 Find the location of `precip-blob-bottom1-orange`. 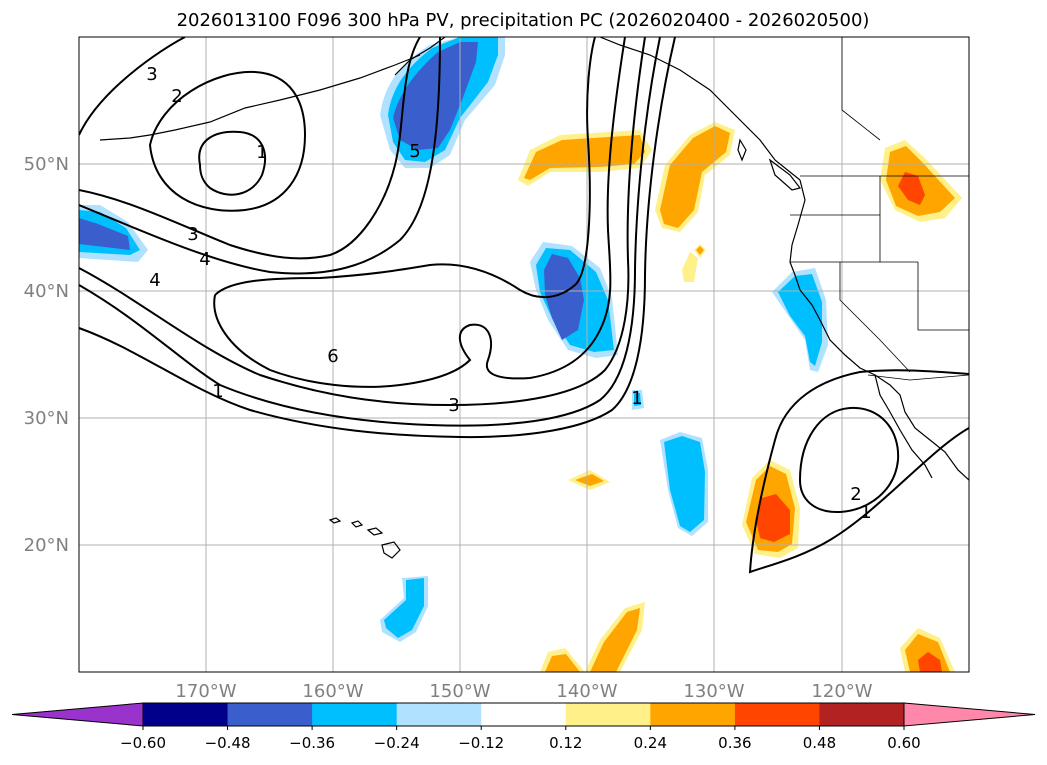

precip-blob-bottom1-orange is located at coordinates (562, 663).